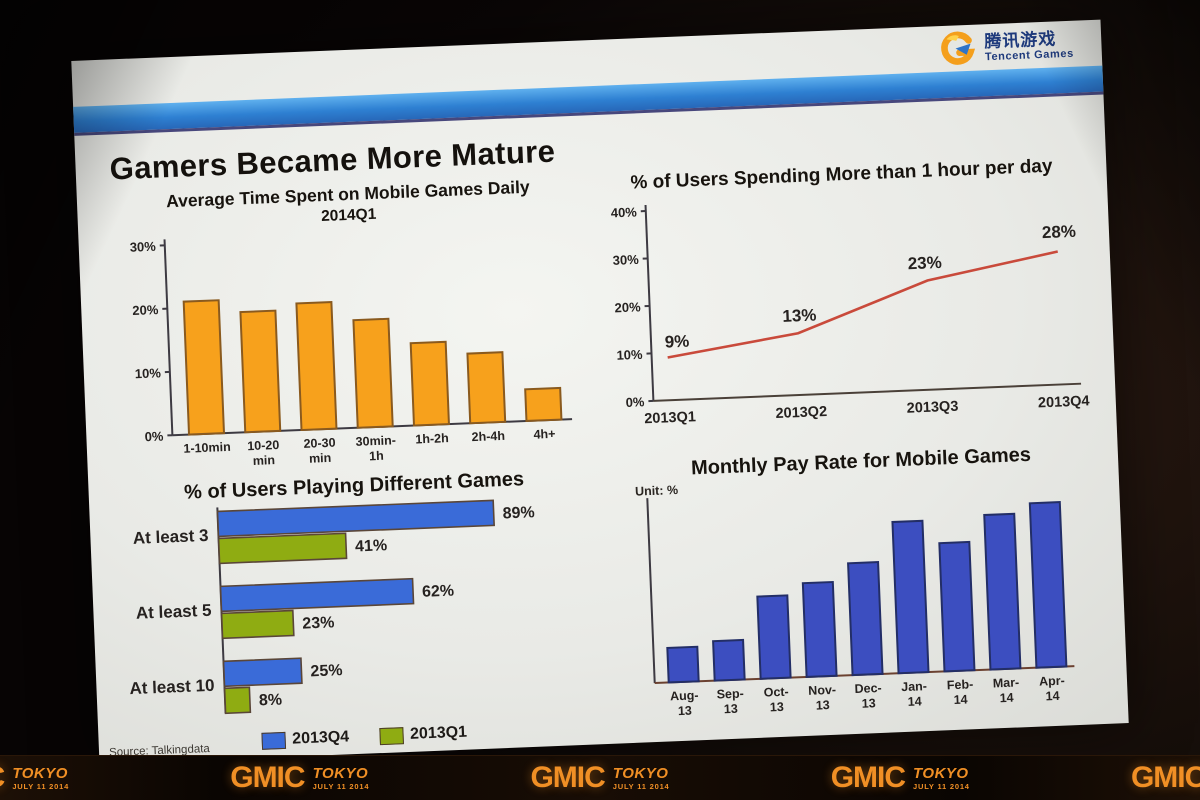 The width and height of the screenshot is (1200, 800). I want to click on svg-text: Oct-, so click(776, 692).